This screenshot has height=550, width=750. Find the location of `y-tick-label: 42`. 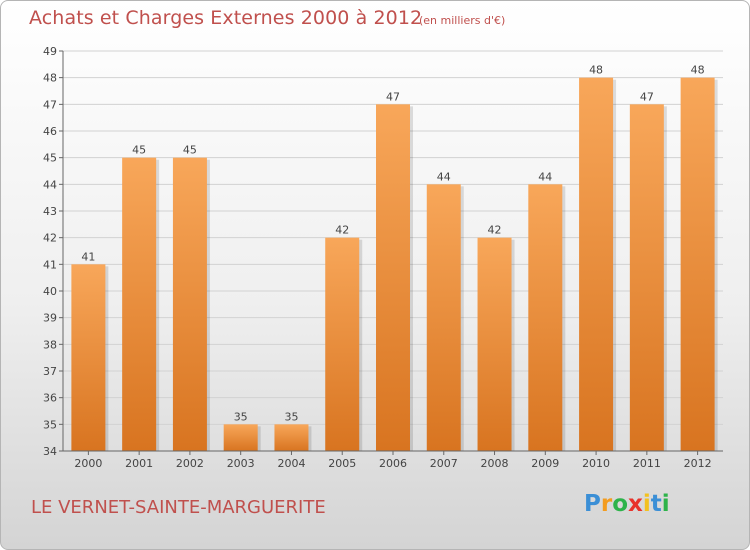

y-tick-label: 42 is located at coordinates (50, 238).